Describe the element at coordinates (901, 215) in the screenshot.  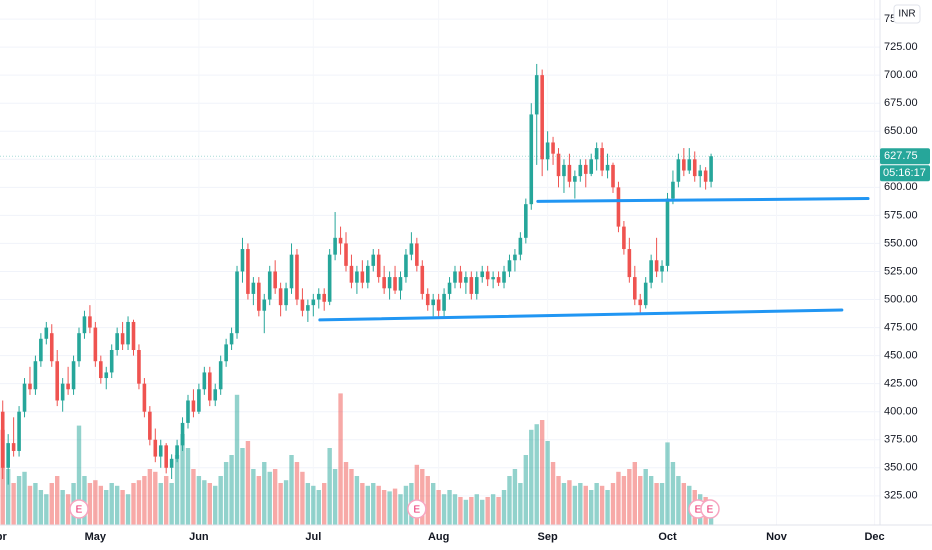
I see `y-tick-label: 575.00` at that location.